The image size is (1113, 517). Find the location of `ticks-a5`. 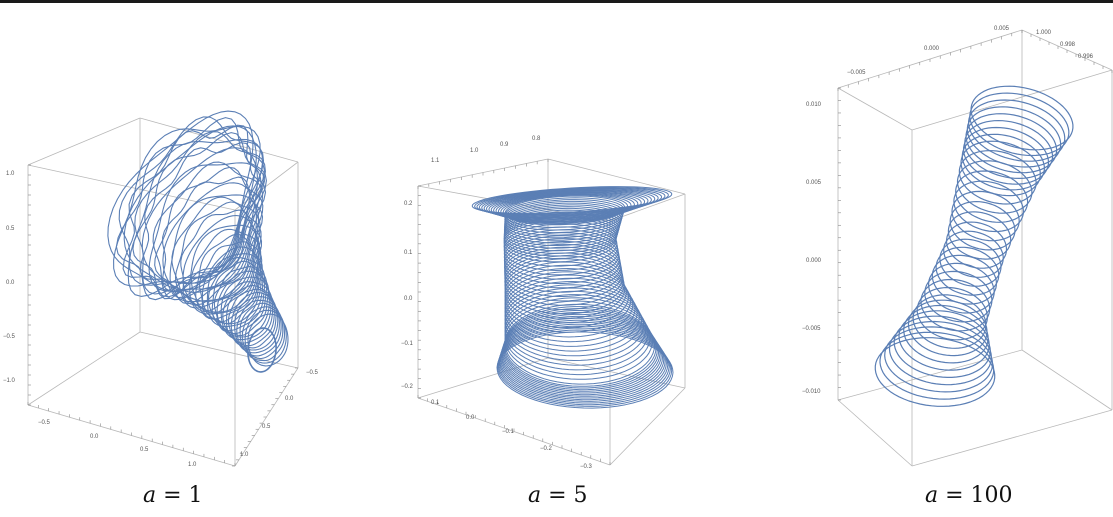

ticks-a5 is located at coordinates (514, 312).